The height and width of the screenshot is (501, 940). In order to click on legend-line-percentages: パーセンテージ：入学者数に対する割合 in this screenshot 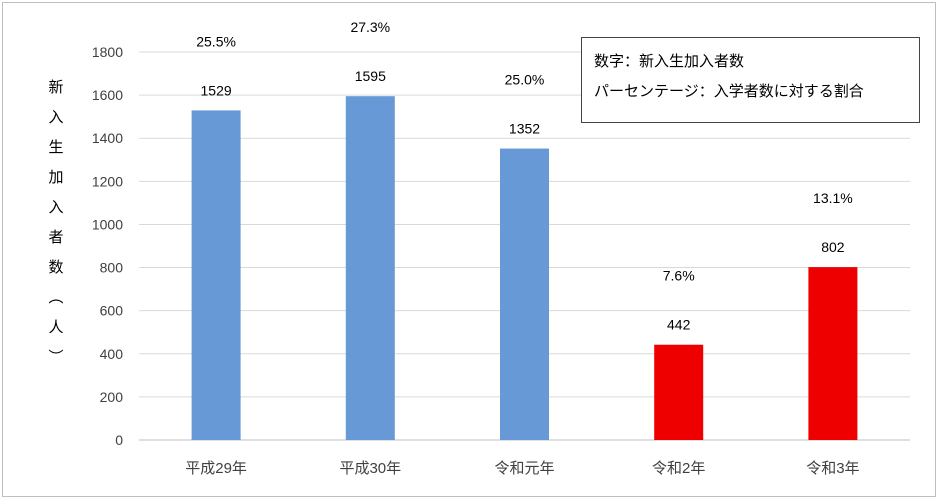, I will do `click(729, 91)`.